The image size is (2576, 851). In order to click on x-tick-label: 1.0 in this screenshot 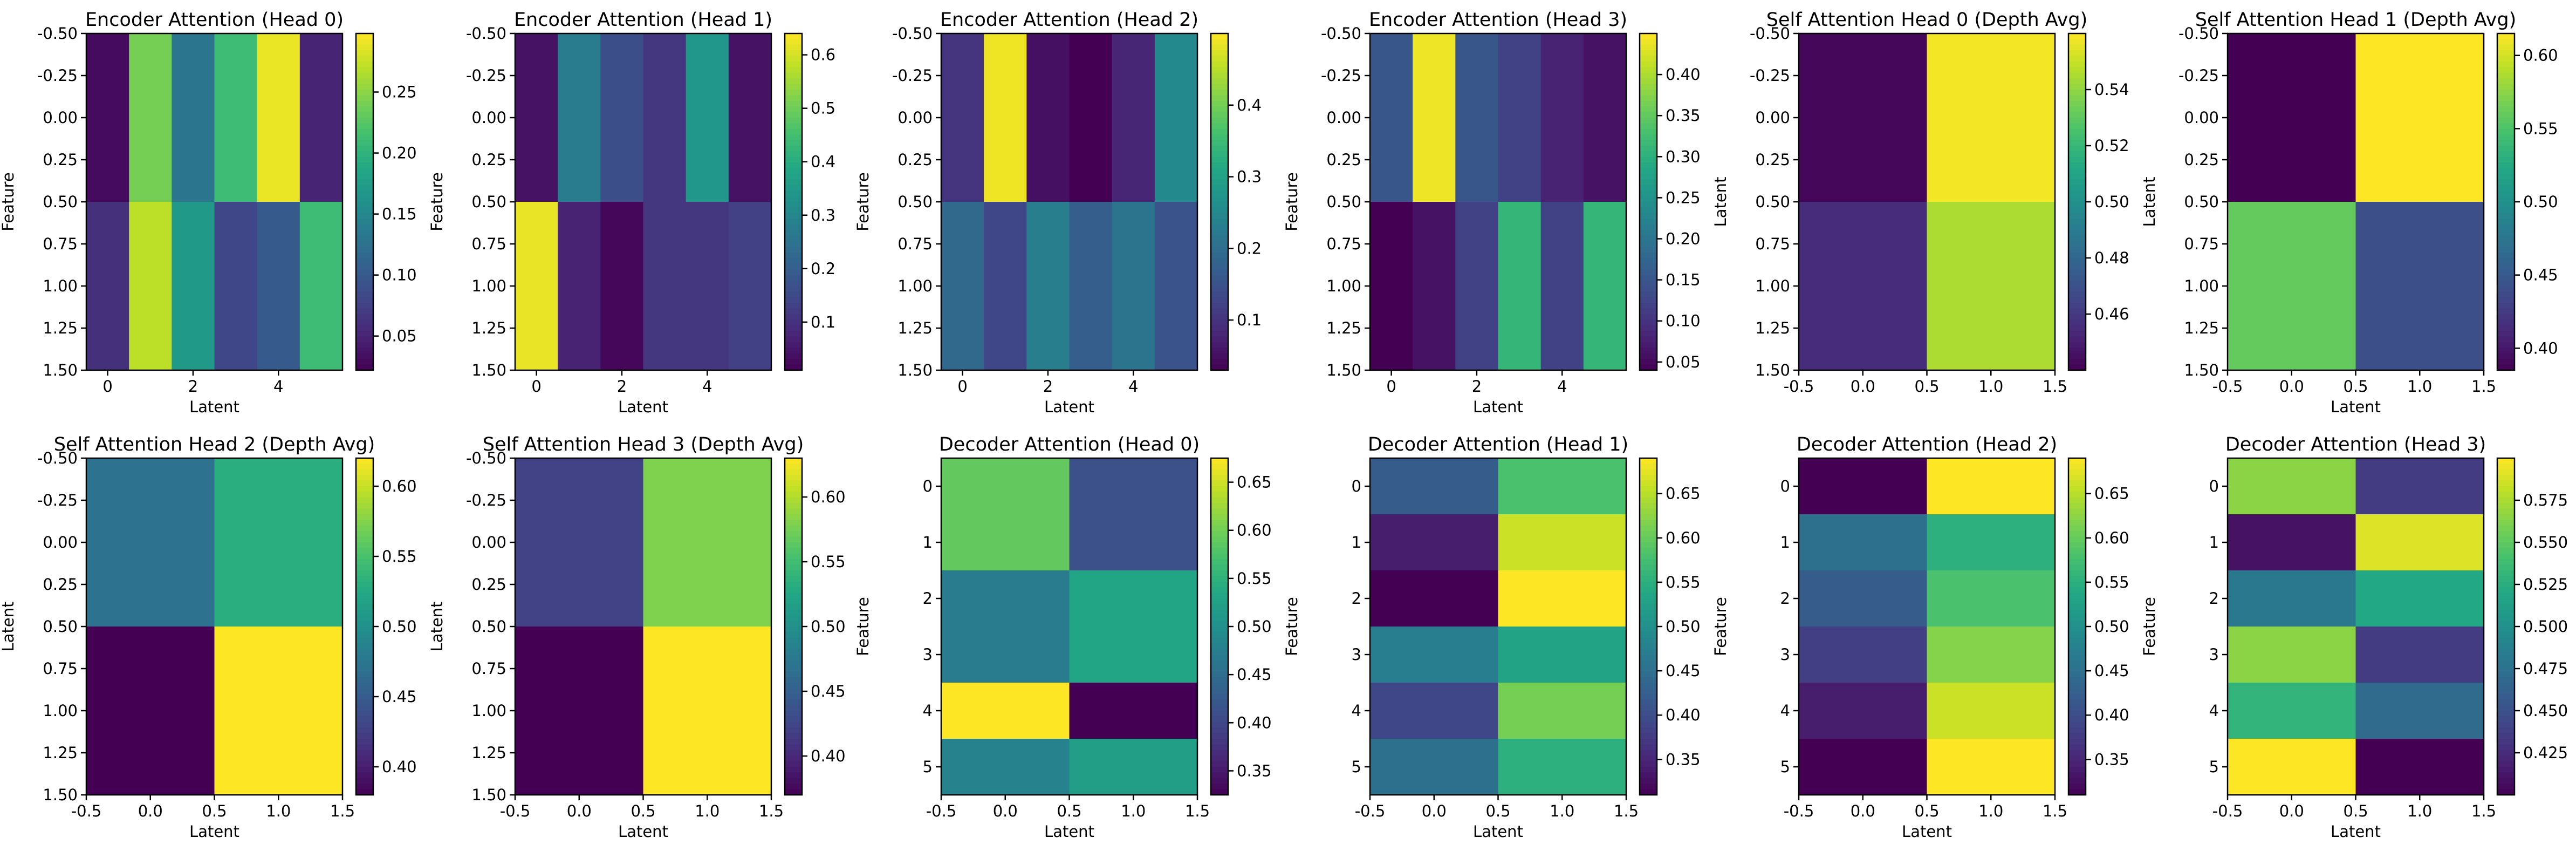, I will do `click(1562, 811)`.